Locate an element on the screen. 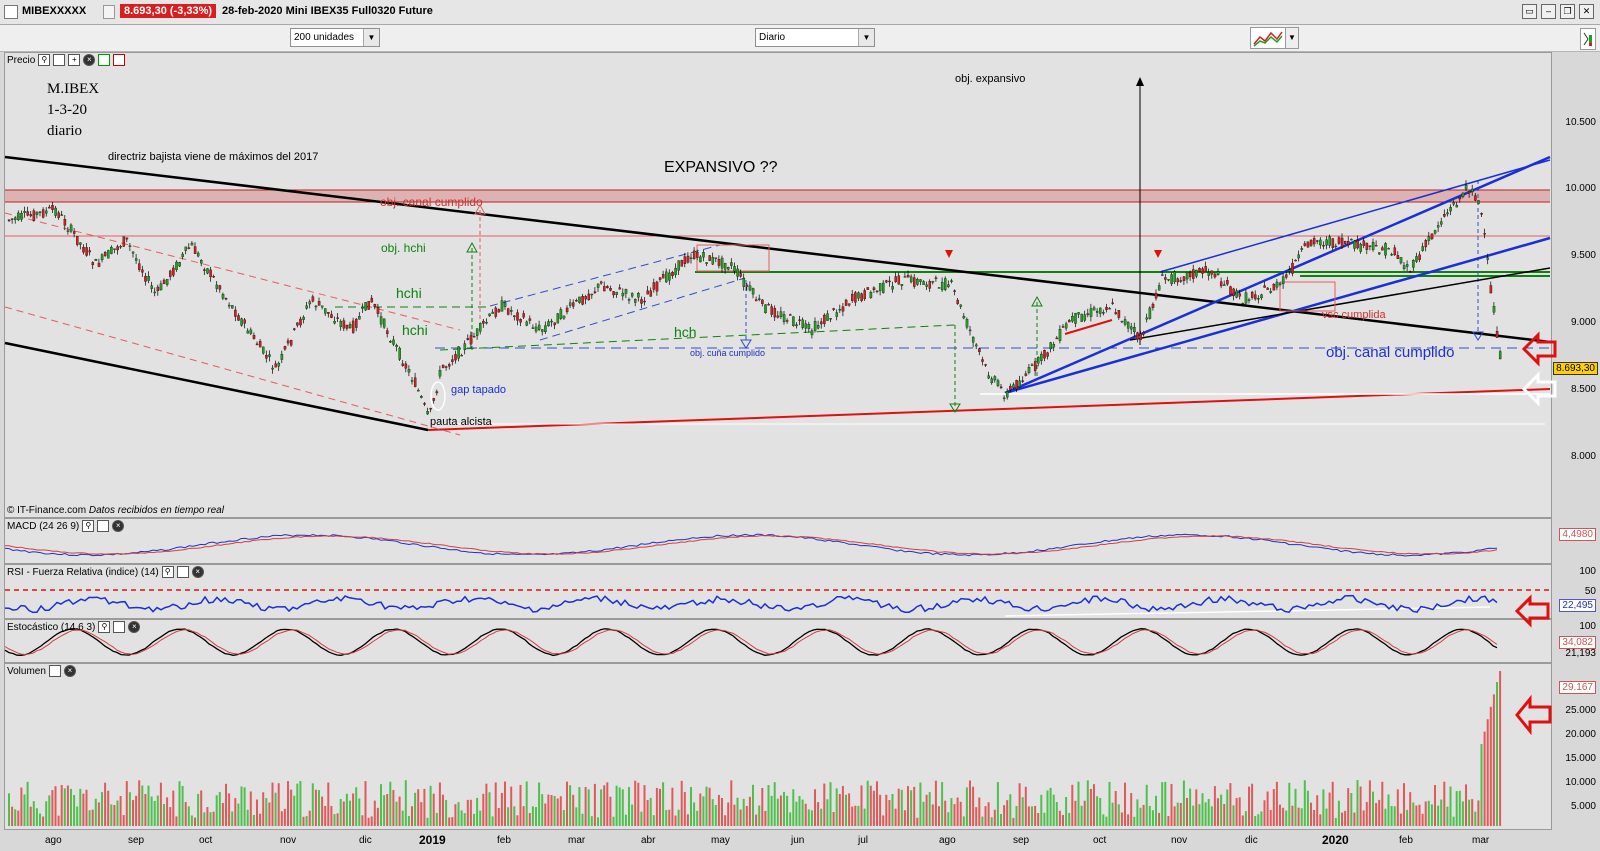 Image resolution: width=1600 pixels, height=851 pixels. macd-line is located at coordinates (751, 545).